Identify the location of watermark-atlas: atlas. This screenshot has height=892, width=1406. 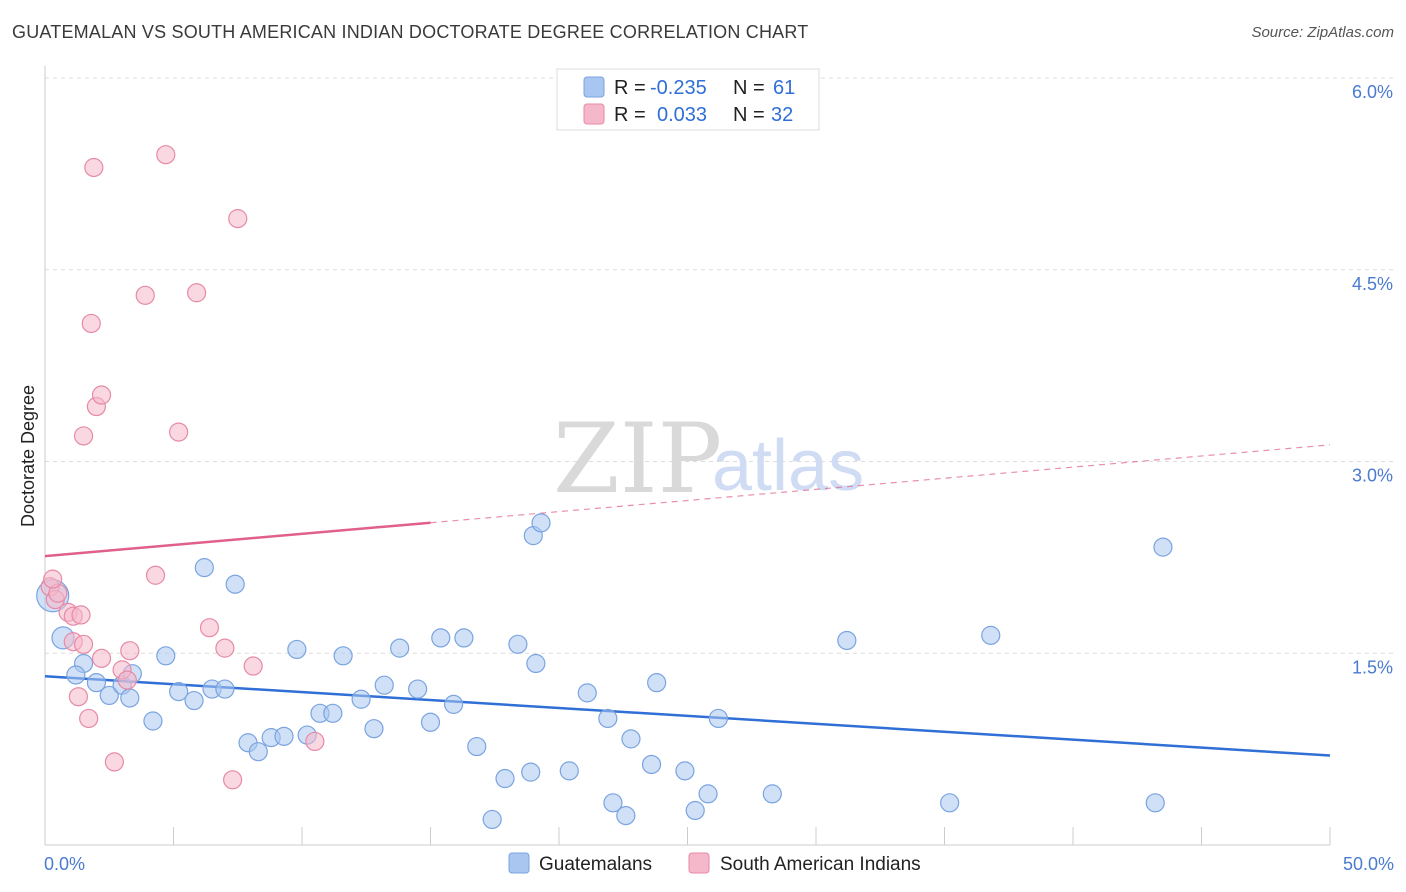
(788, 466).